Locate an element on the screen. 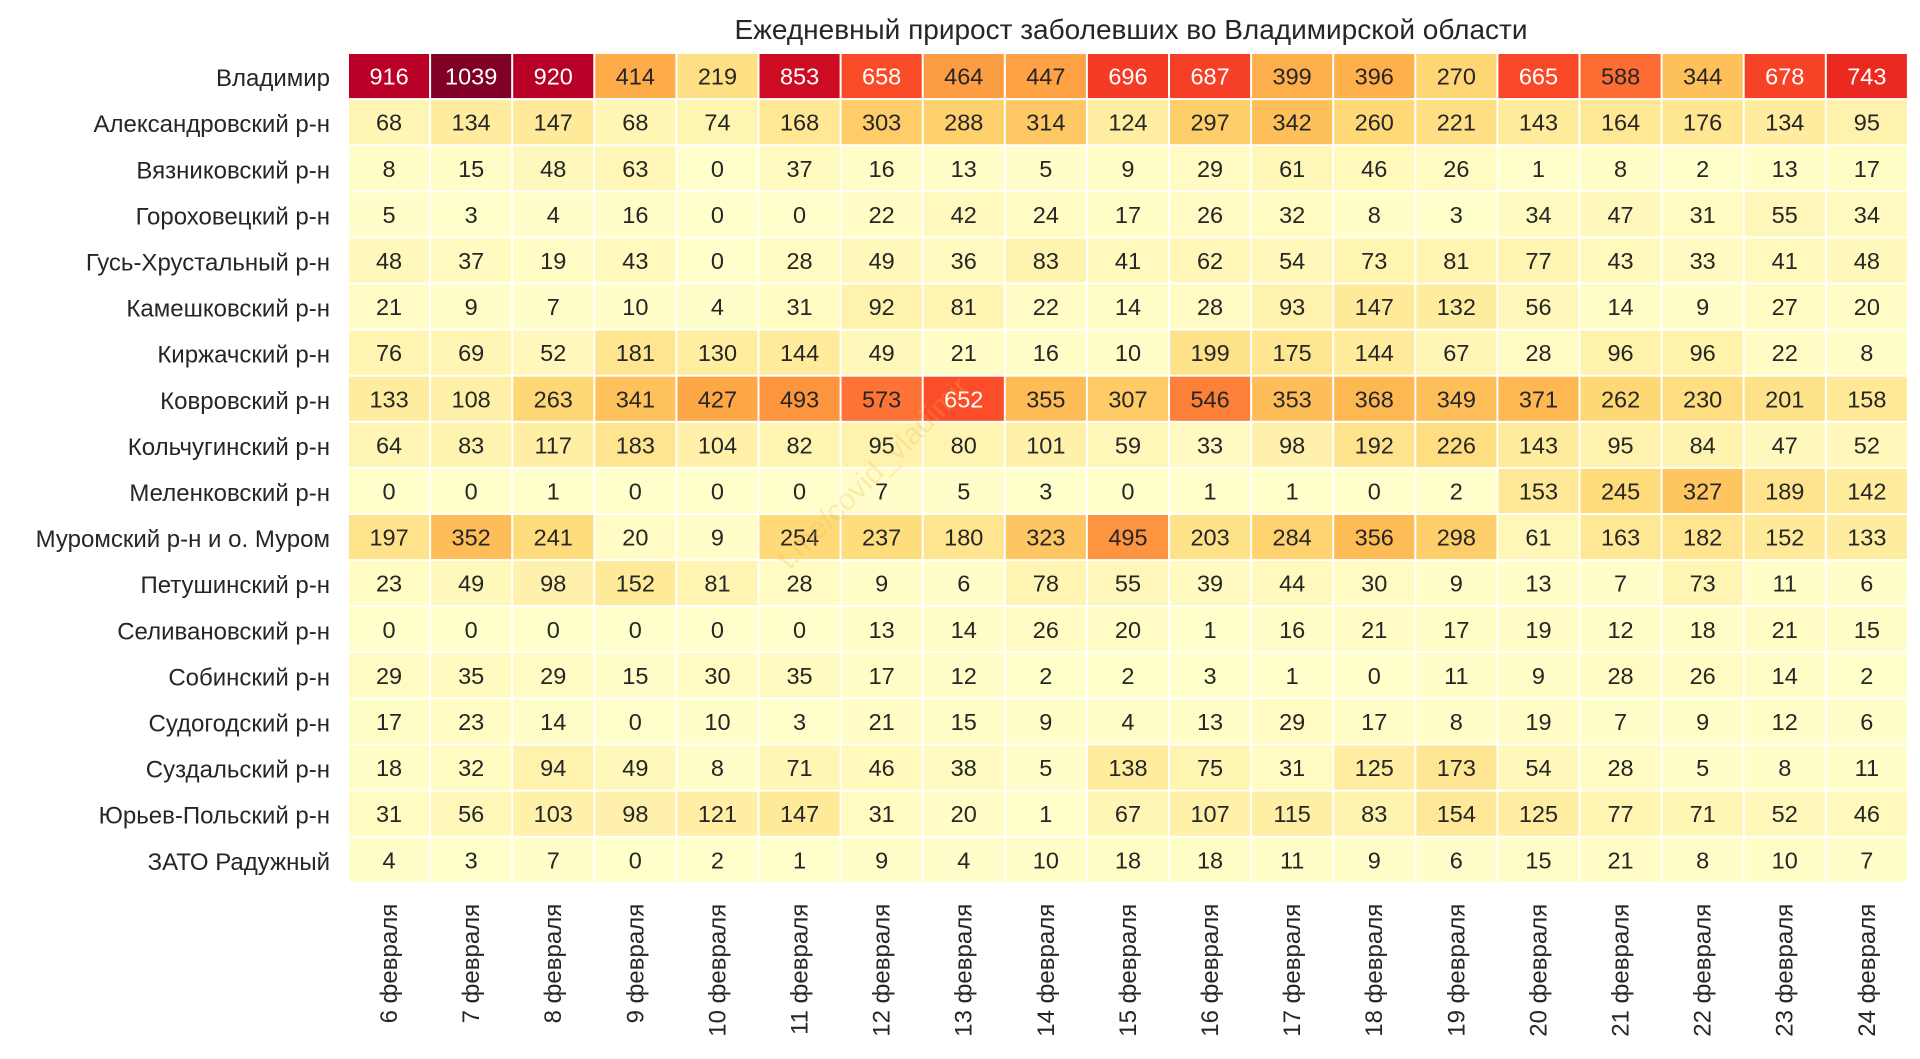 Image resolution: width=1920 pixels, height=1059 pixels. column-label: 8 февраля is located at coordinates (553, 964).